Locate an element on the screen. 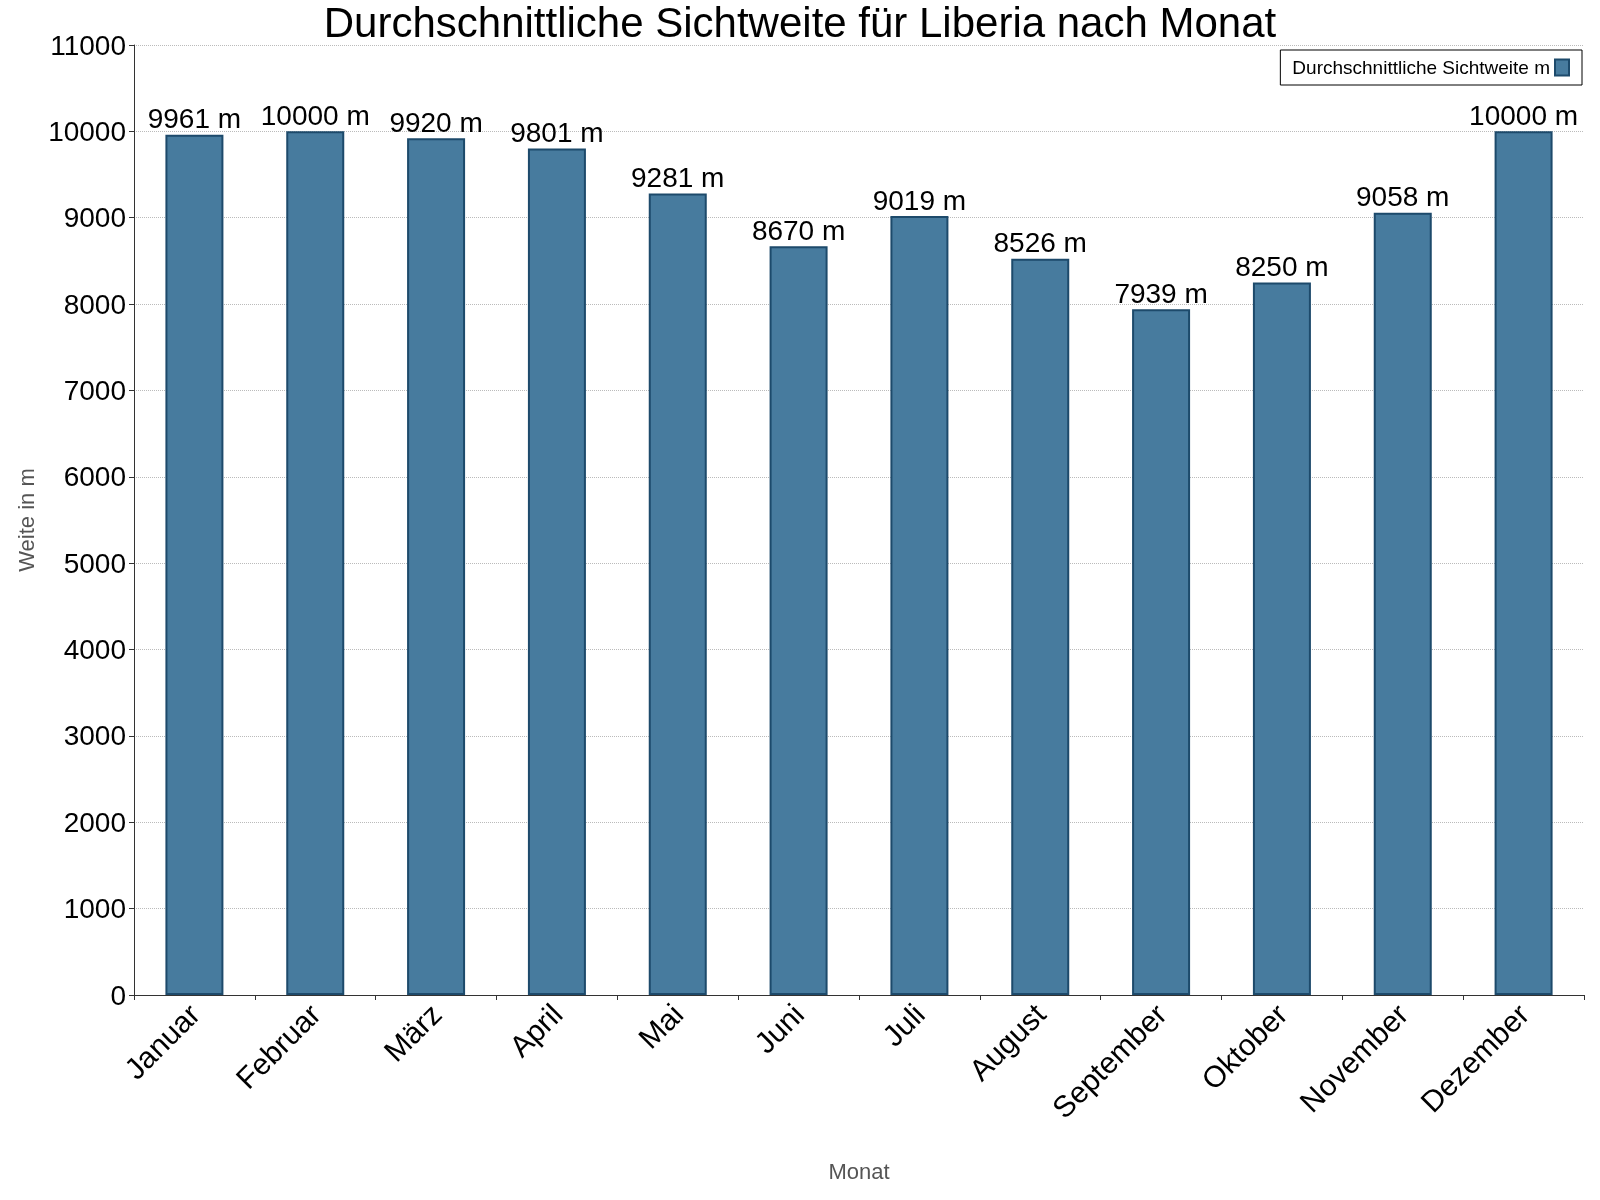 The height and width of the screenshot is (1200, 1600). x-axis-title: Monat is located at coordinates (859, 1171).